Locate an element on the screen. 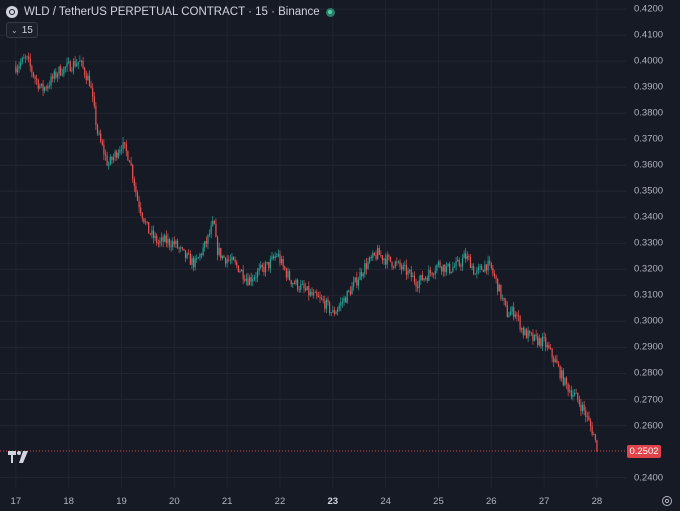 This screenshot has width=680, height=511. market-status-icon is located at coordinates (330, 12).